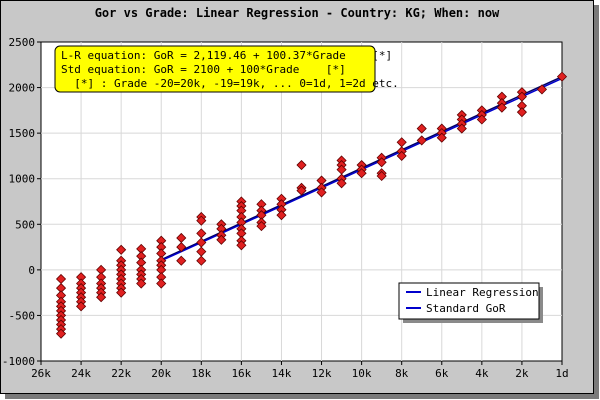 Image resolution: width=600 pixels, height=400 pixels. Describe the element at coordinates (561, 373) in the screenshot. I see `x-tick-label: 1d` at that location.